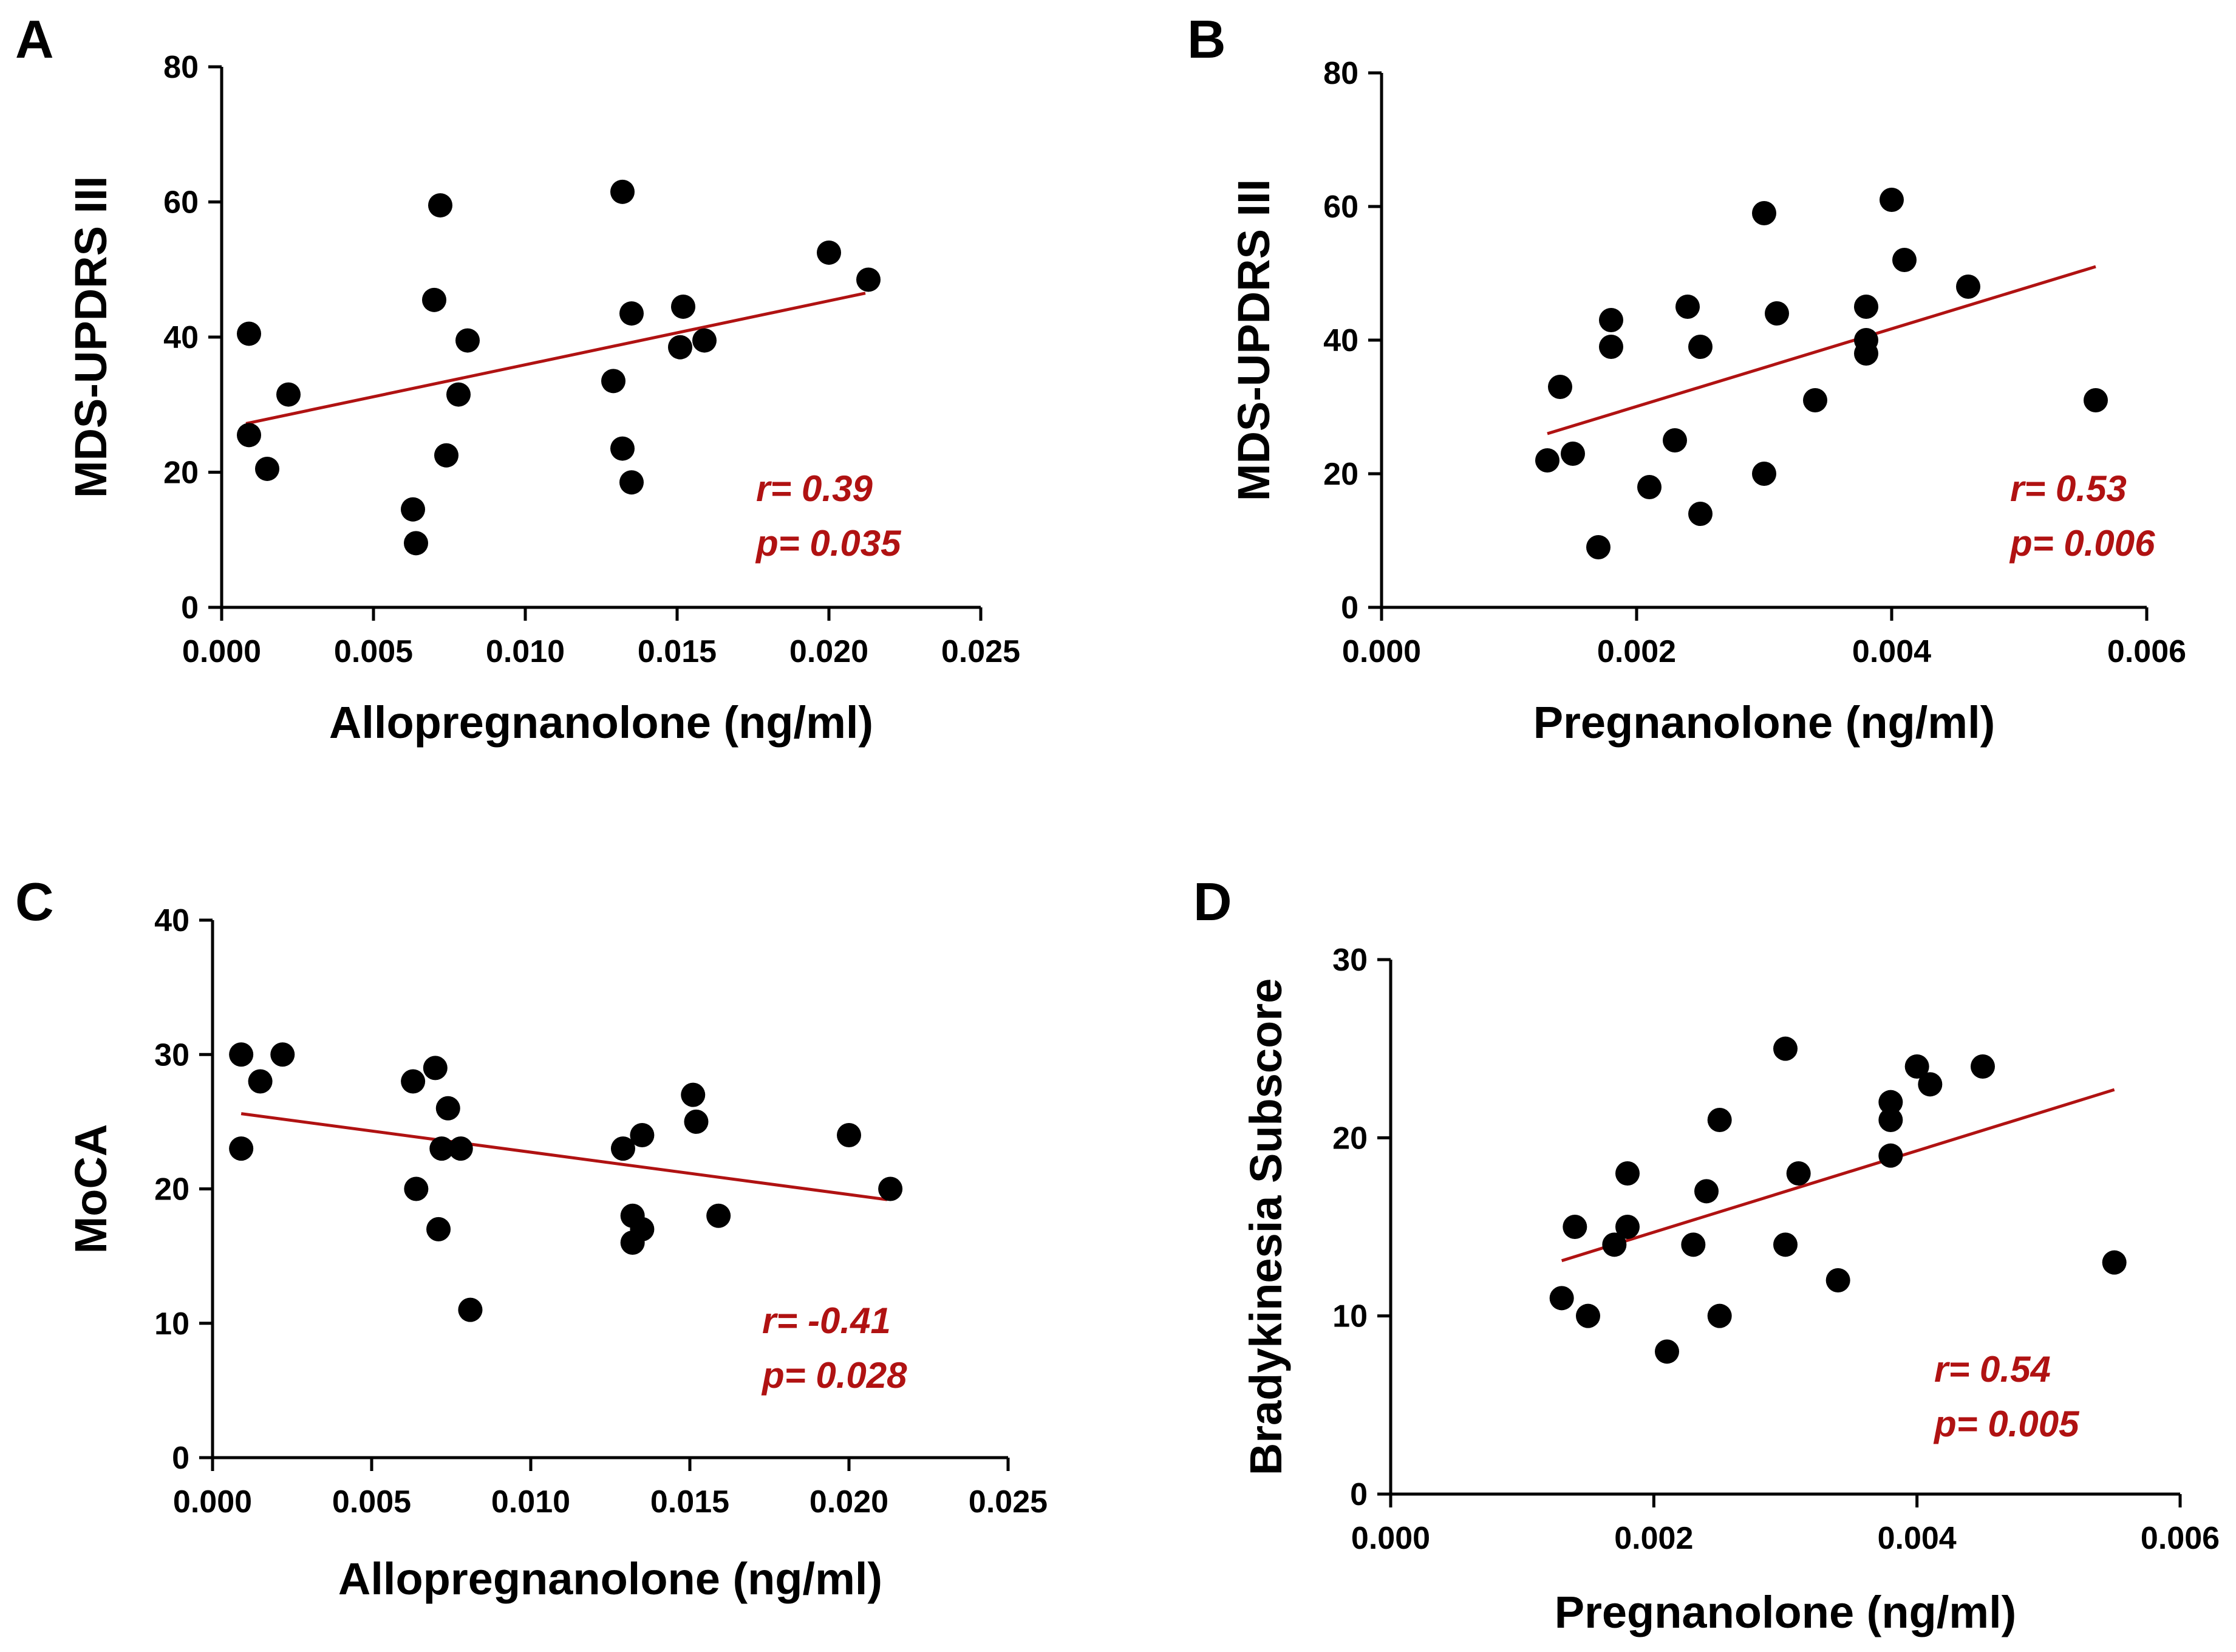 This screenshot has height=1652, width=2236. I want to click on y-tick-label: 60, so click(1340, 207).